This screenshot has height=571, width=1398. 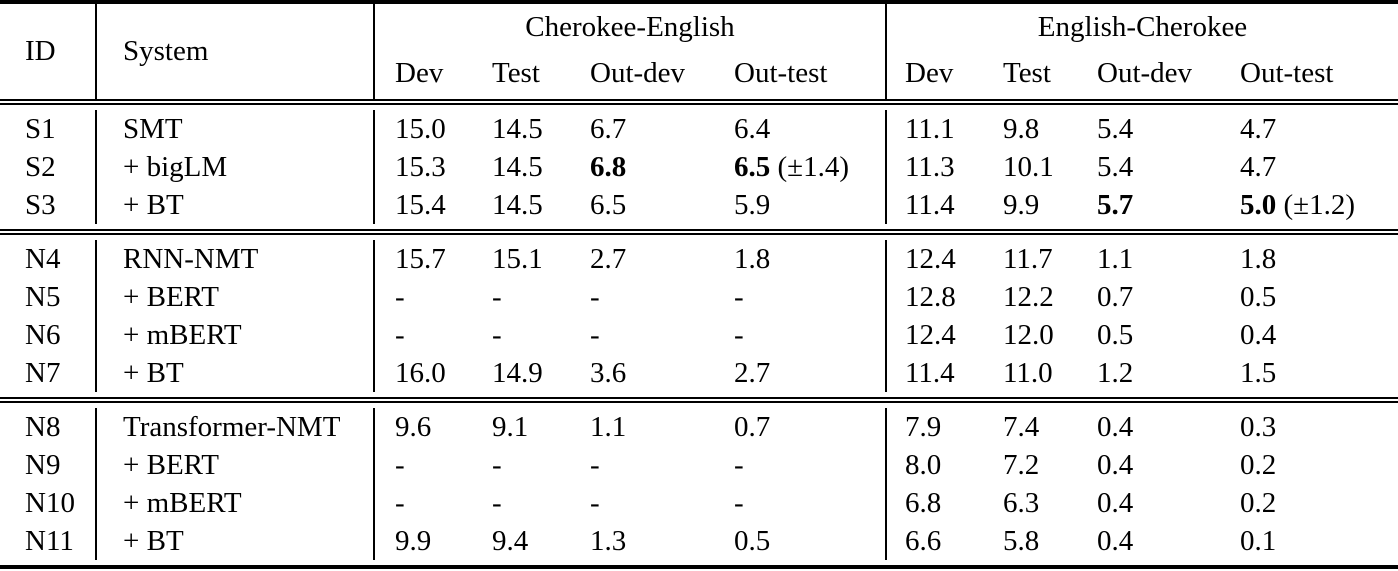 I want to click on cell-value: 5.4, so click(x=1115, y=166).